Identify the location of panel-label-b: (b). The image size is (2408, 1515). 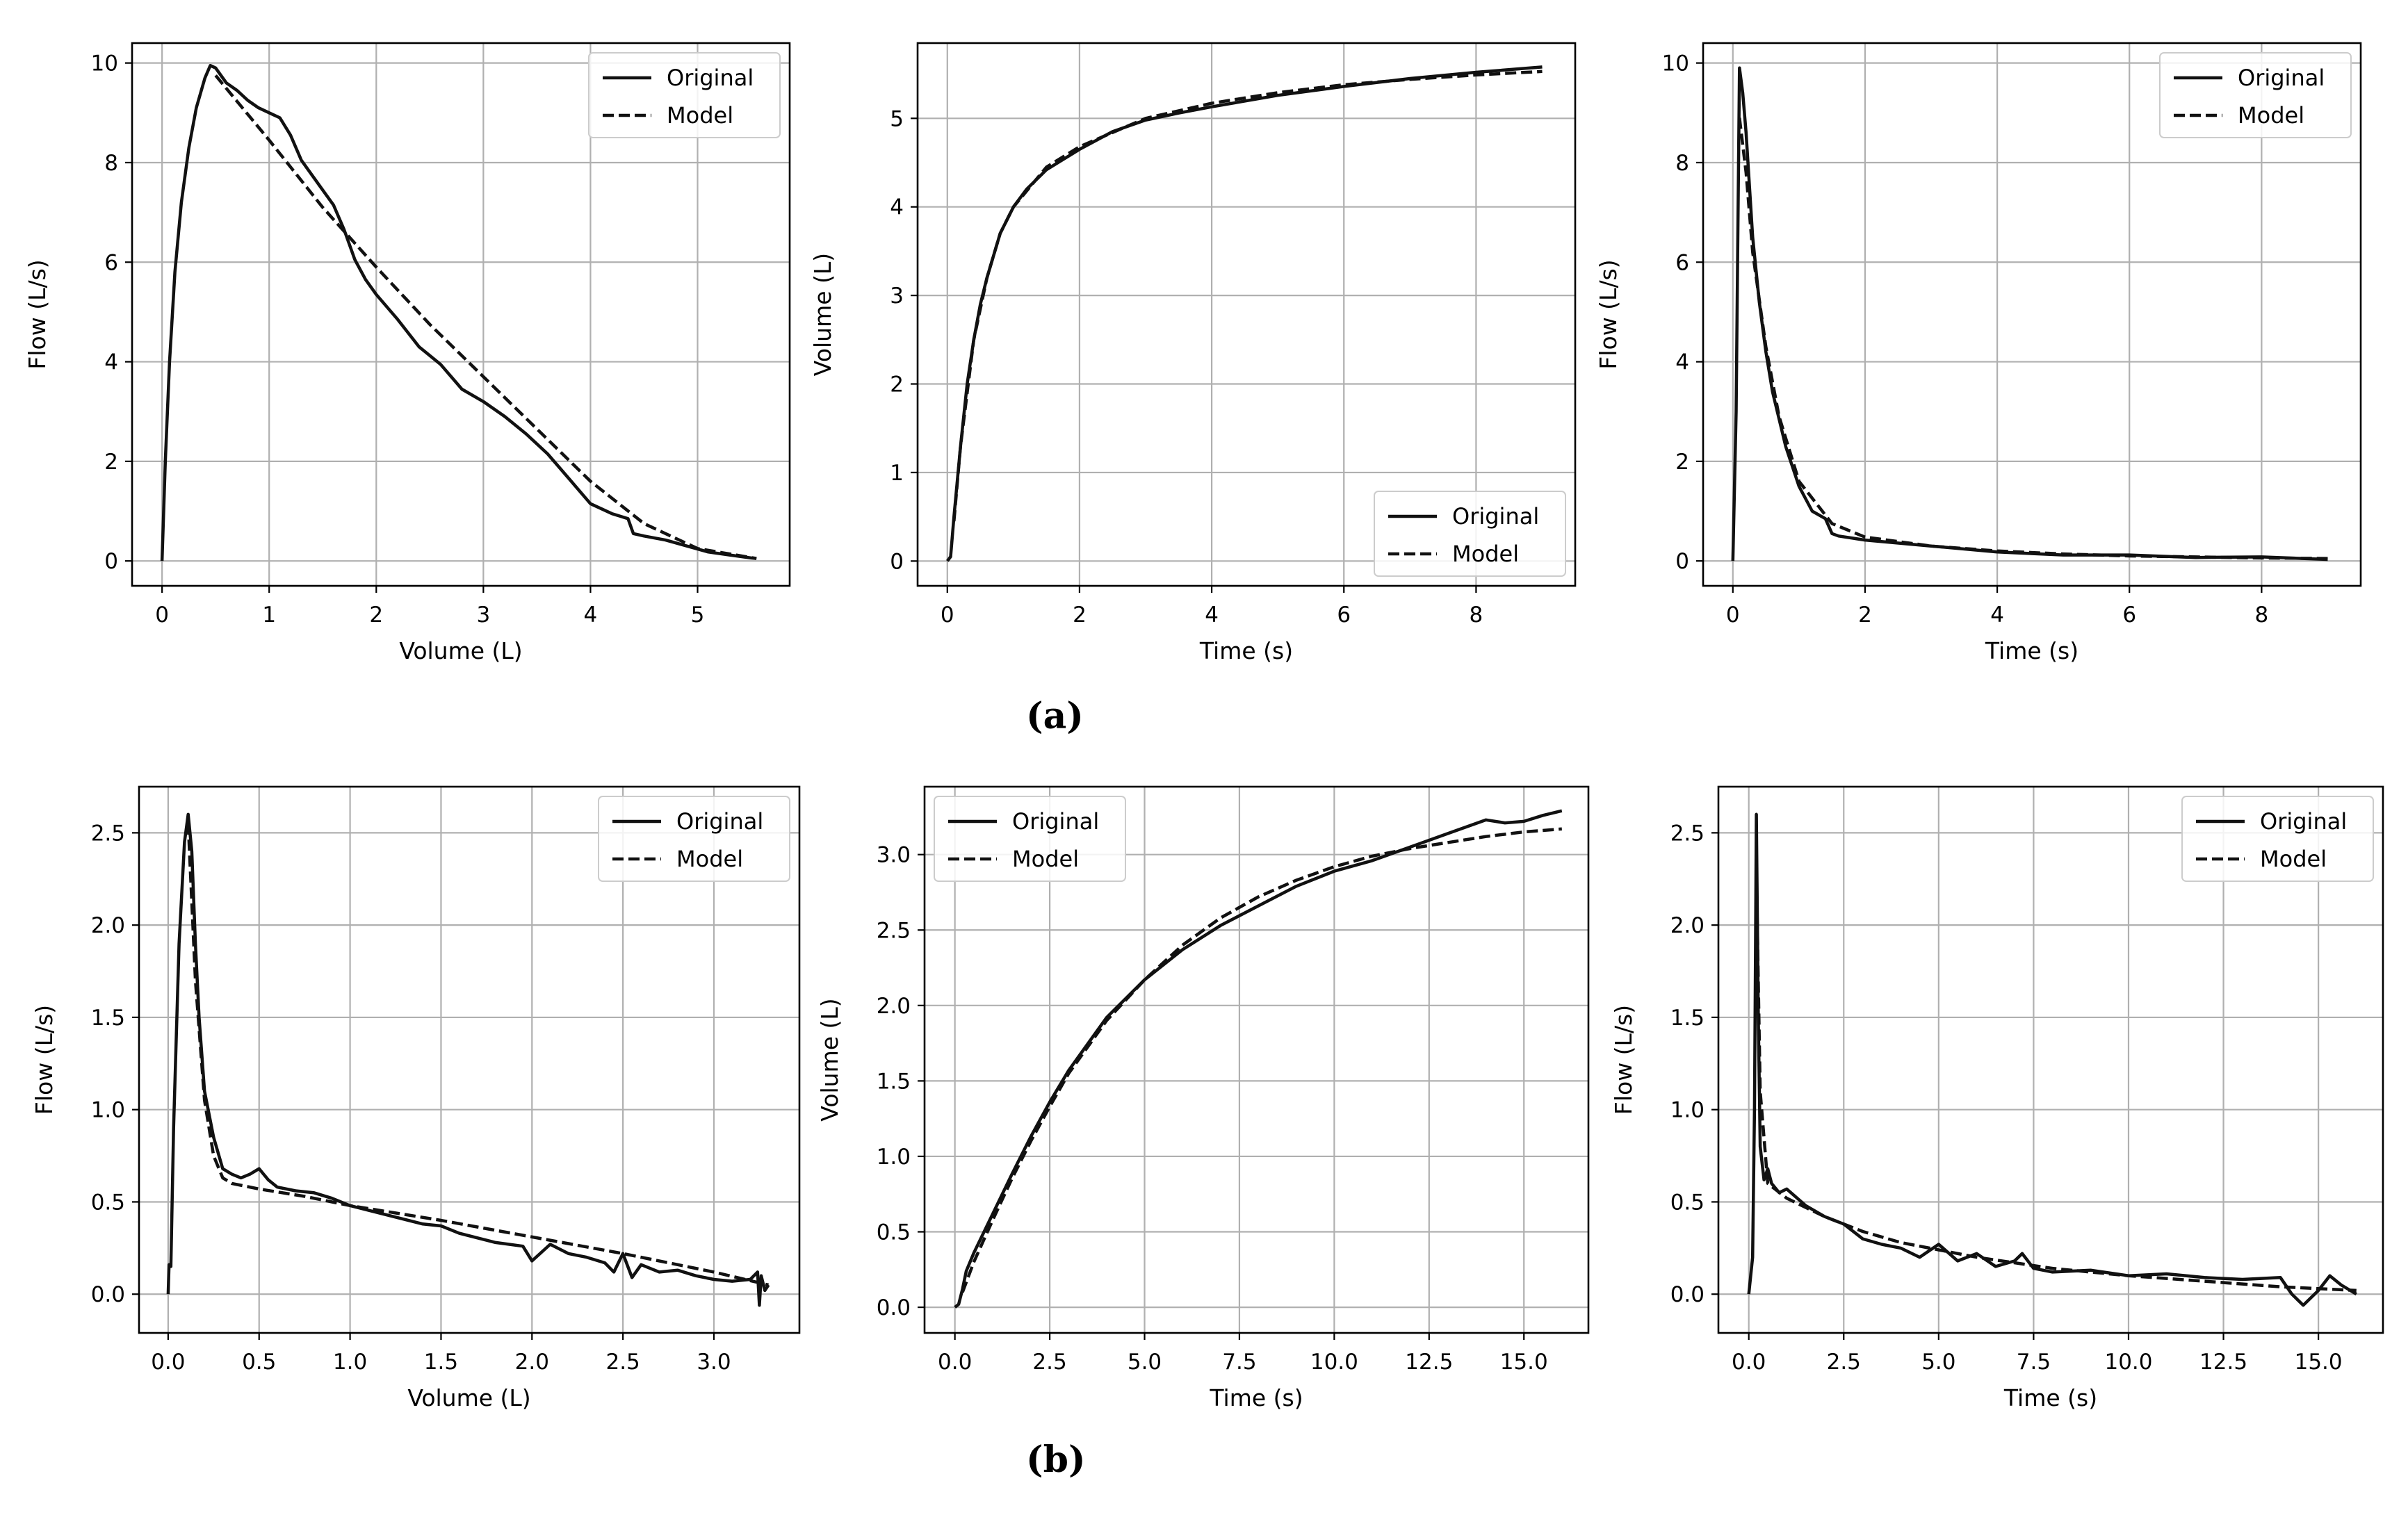
(1056, 1460).